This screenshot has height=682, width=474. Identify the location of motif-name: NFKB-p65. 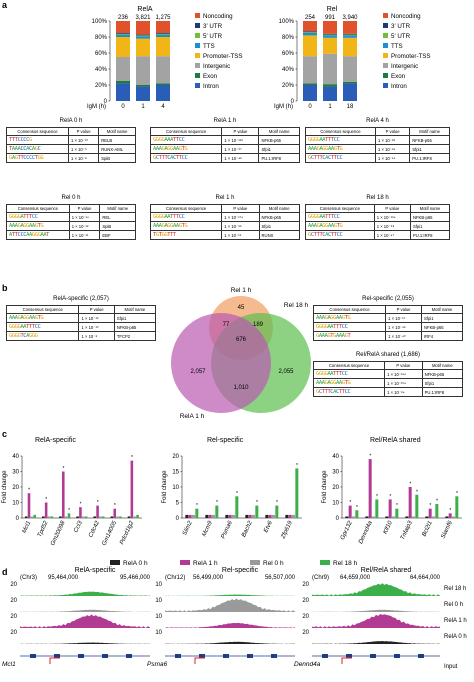
(279, 217).